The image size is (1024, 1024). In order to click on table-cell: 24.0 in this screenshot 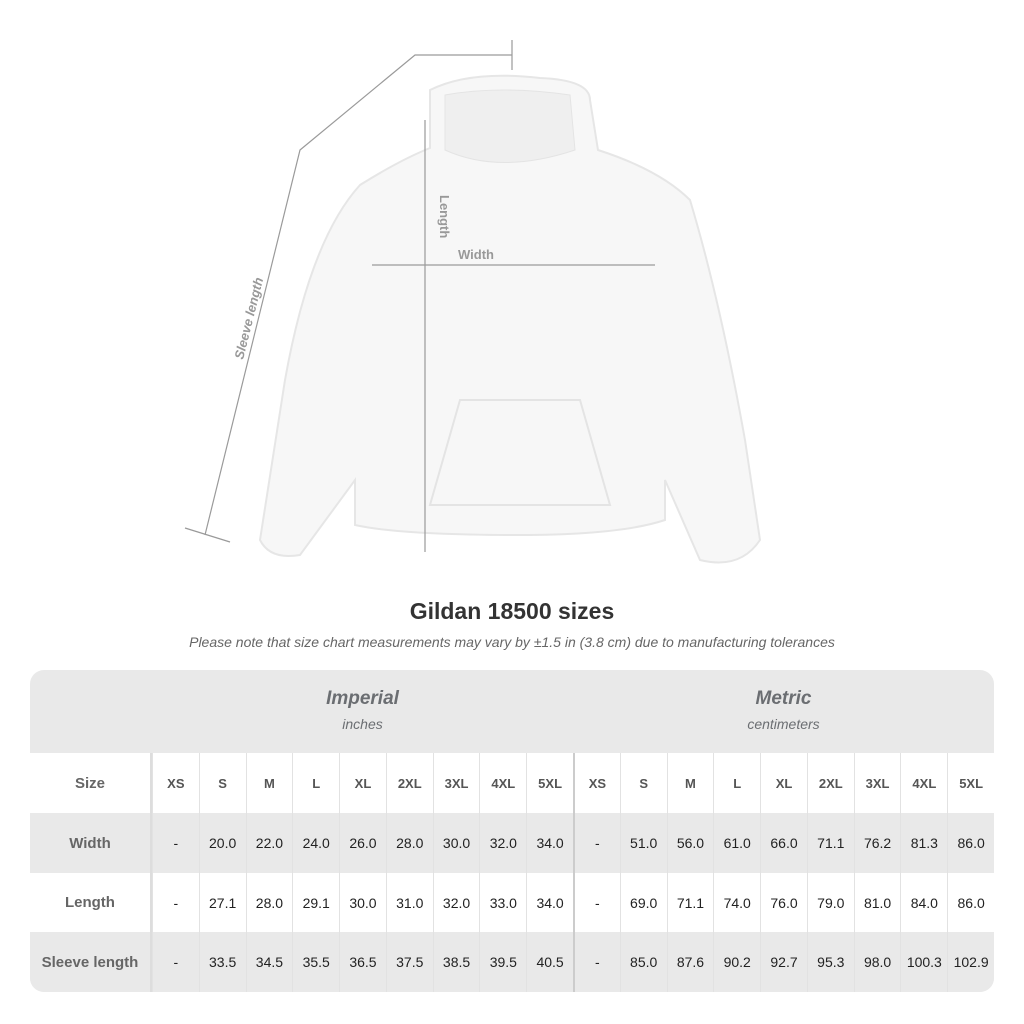, I will do `click(315, 843)`.